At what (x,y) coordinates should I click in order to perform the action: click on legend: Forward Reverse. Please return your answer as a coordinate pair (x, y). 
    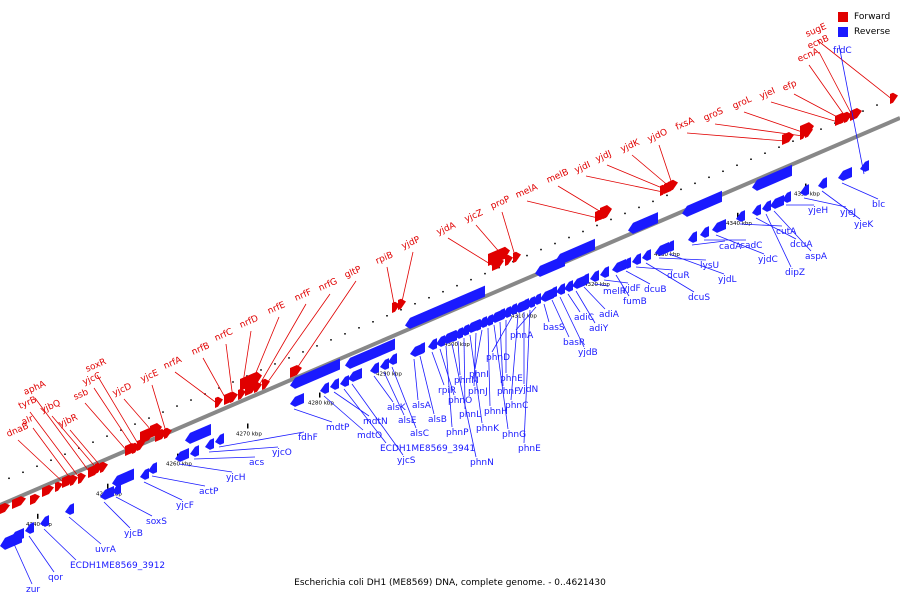
    Looking at the image, I should click on (864, 24).